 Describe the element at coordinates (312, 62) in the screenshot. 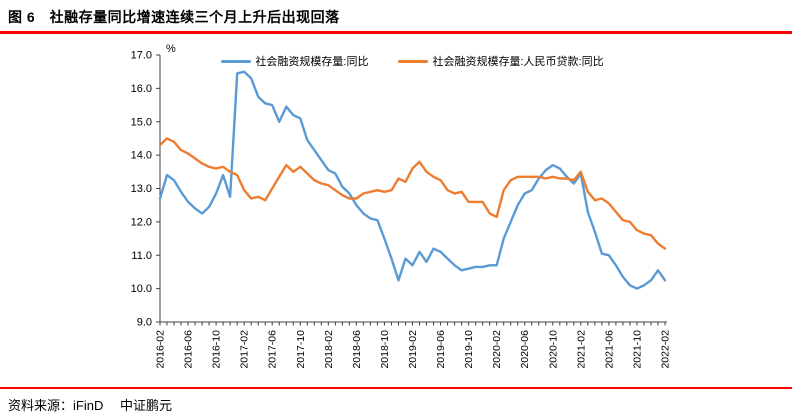

I see `legend-label-tsf-yoy: 社会融资规模存量:同比` at that location.